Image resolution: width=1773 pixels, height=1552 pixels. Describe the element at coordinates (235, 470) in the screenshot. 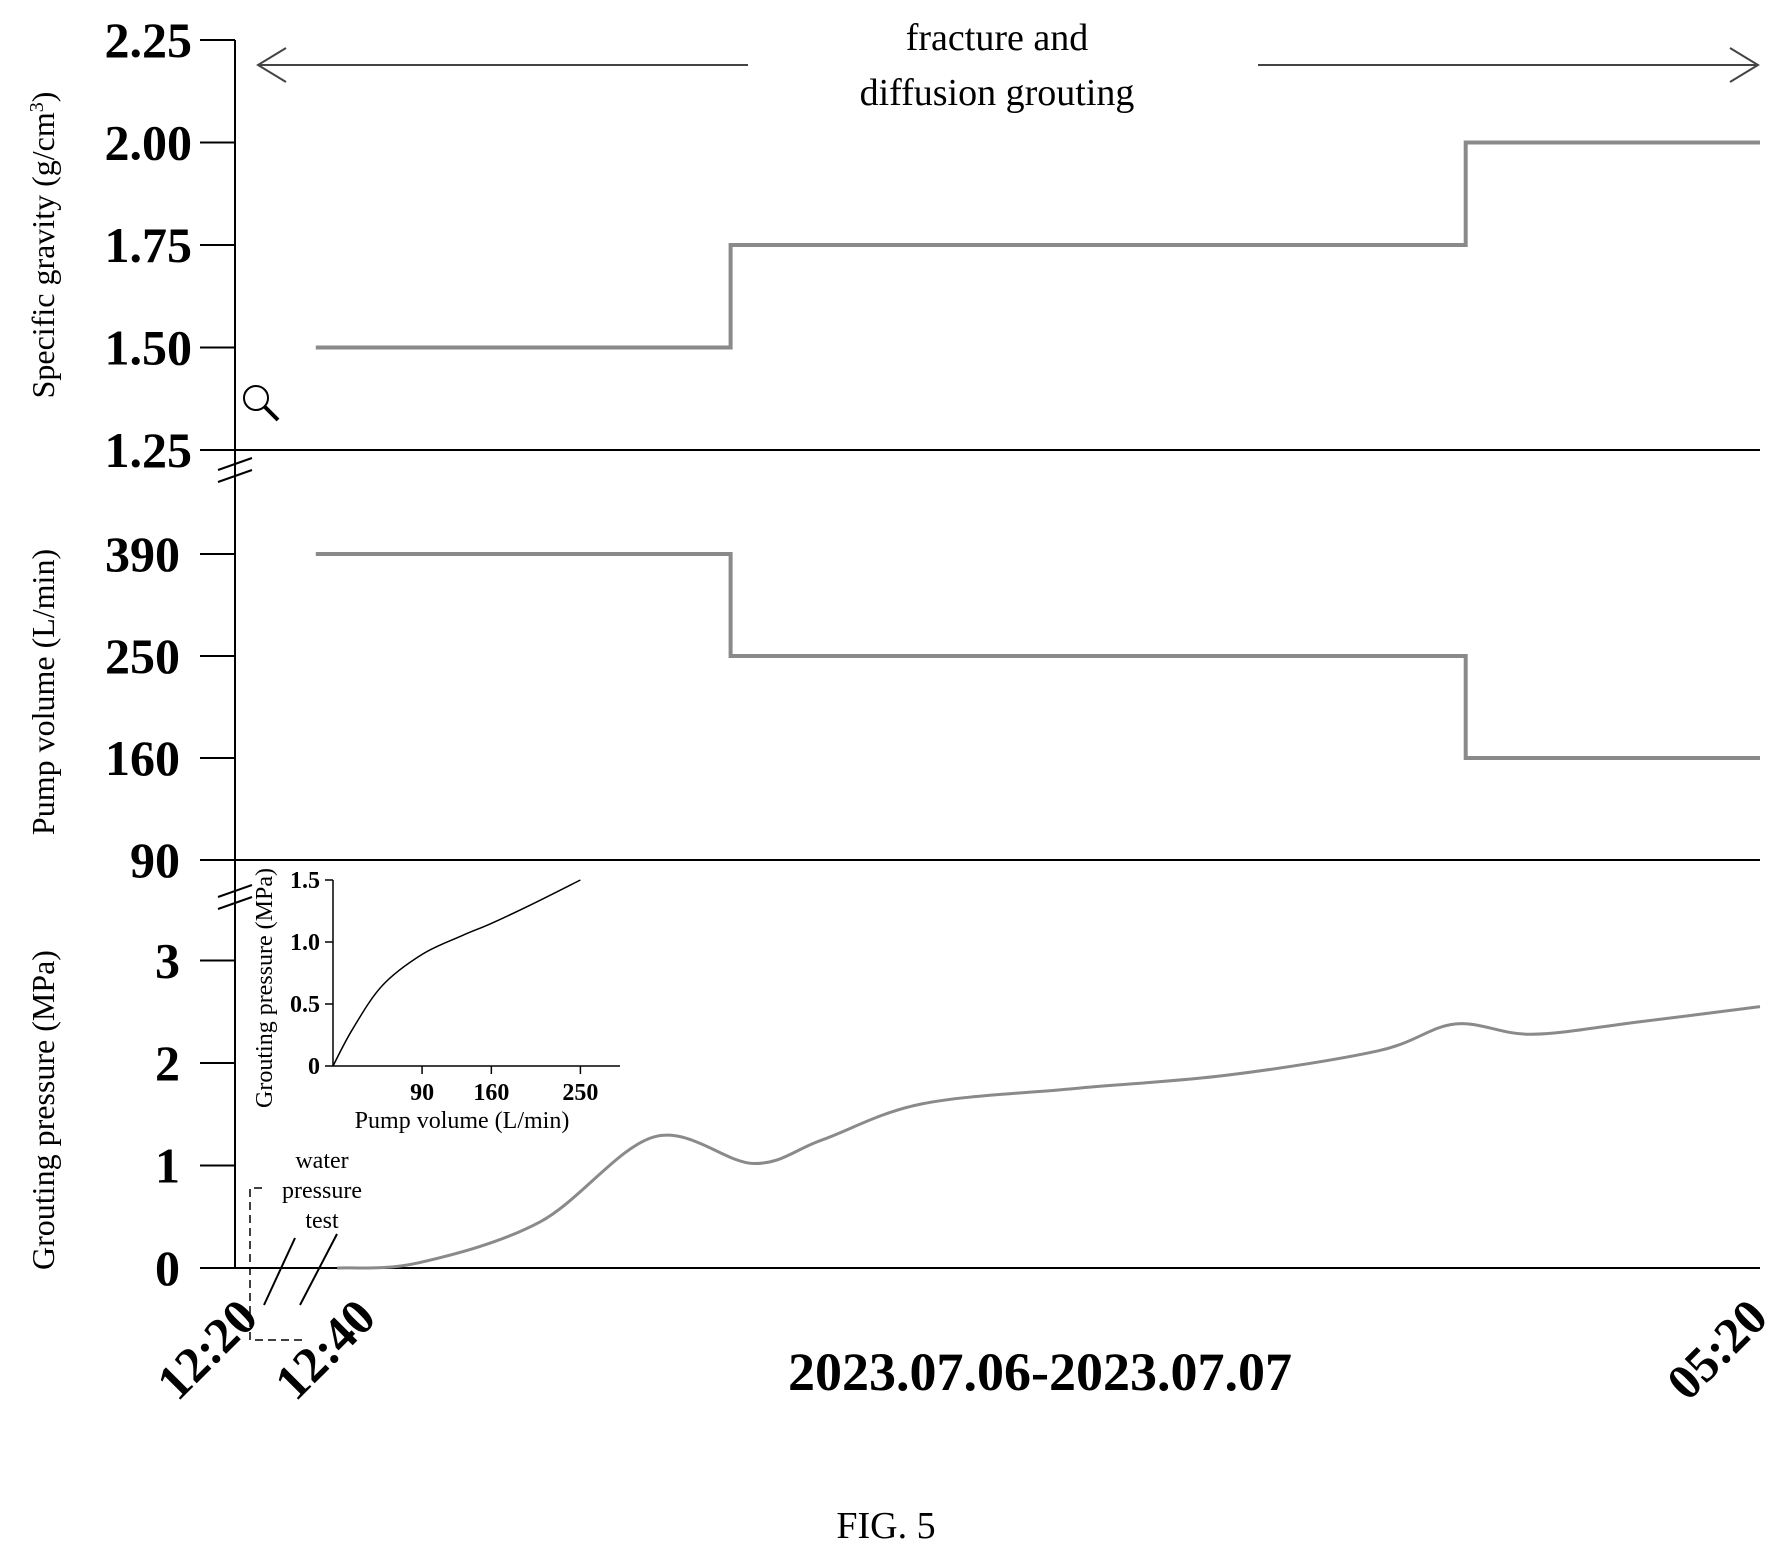

I see `axis-break-top` at that location.